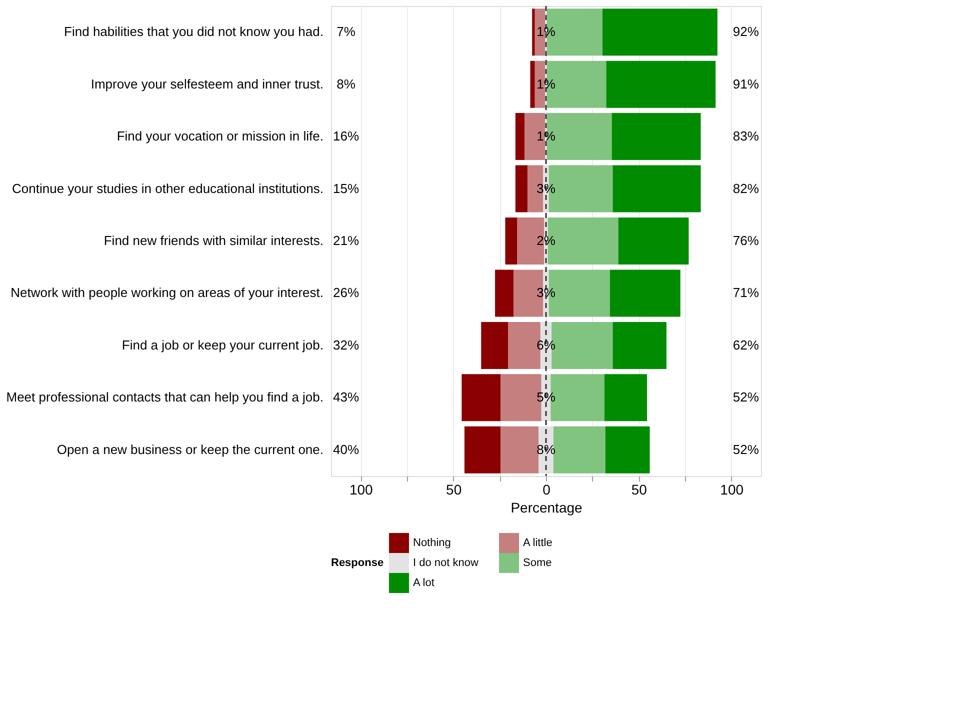 This screenshot has height=704, width=969. Describe the element at coordinates (346, 449) in the screenshot. I see `annotation: 40%` at that location.